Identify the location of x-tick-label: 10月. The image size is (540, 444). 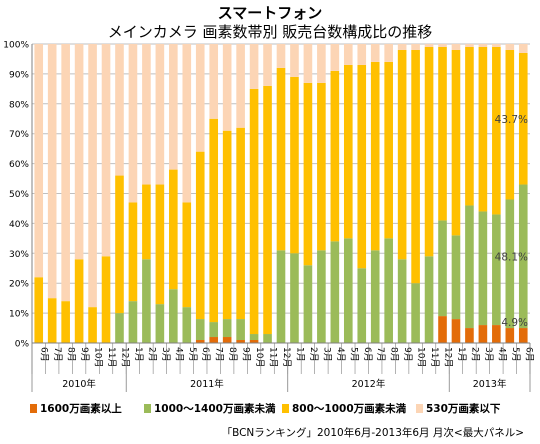
(98, 357).